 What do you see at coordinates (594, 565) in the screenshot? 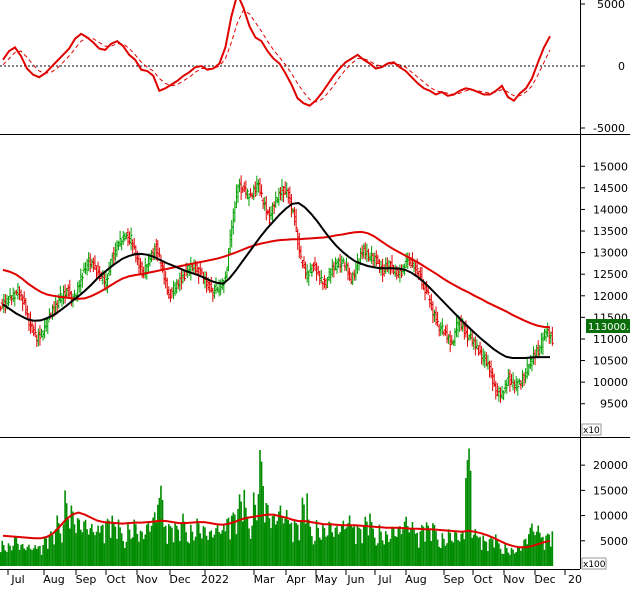
I see `volume-scale-note: x100` at bounding box center [594, 565].